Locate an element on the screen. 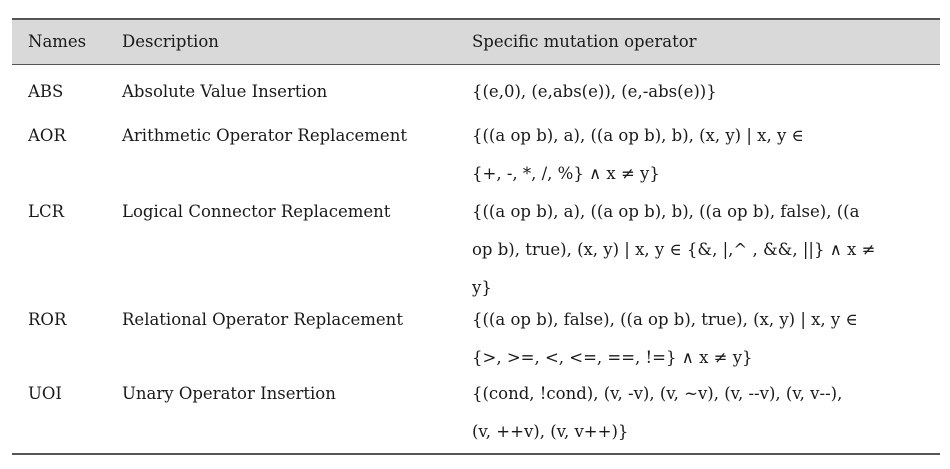 Image resolution: width=950 pixels, height=469 pixels. row-uoi-description: Unary Operator Insertion is located at coordinates (229, 393).